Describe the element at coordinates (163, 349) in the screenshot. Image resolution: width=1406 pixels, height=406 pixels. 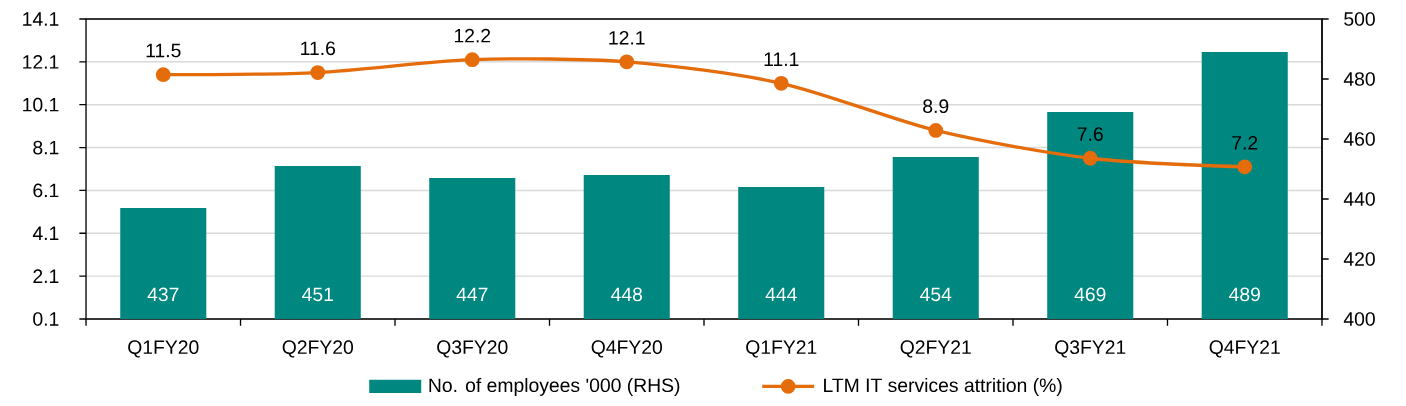
I see `x-tick-label: Q1FY20` at that location.